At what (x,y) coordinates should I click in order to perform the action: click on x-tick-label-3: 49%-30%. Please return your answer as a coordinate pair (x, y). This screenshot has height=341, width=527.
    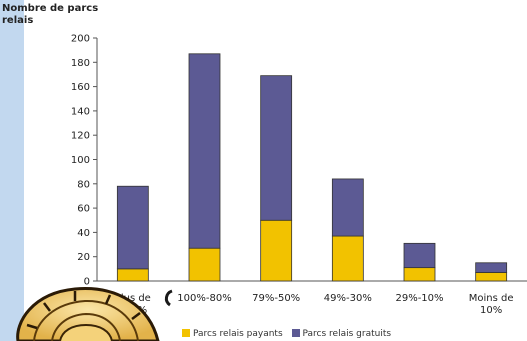
    Looking at the image, I should click on (348, 298).